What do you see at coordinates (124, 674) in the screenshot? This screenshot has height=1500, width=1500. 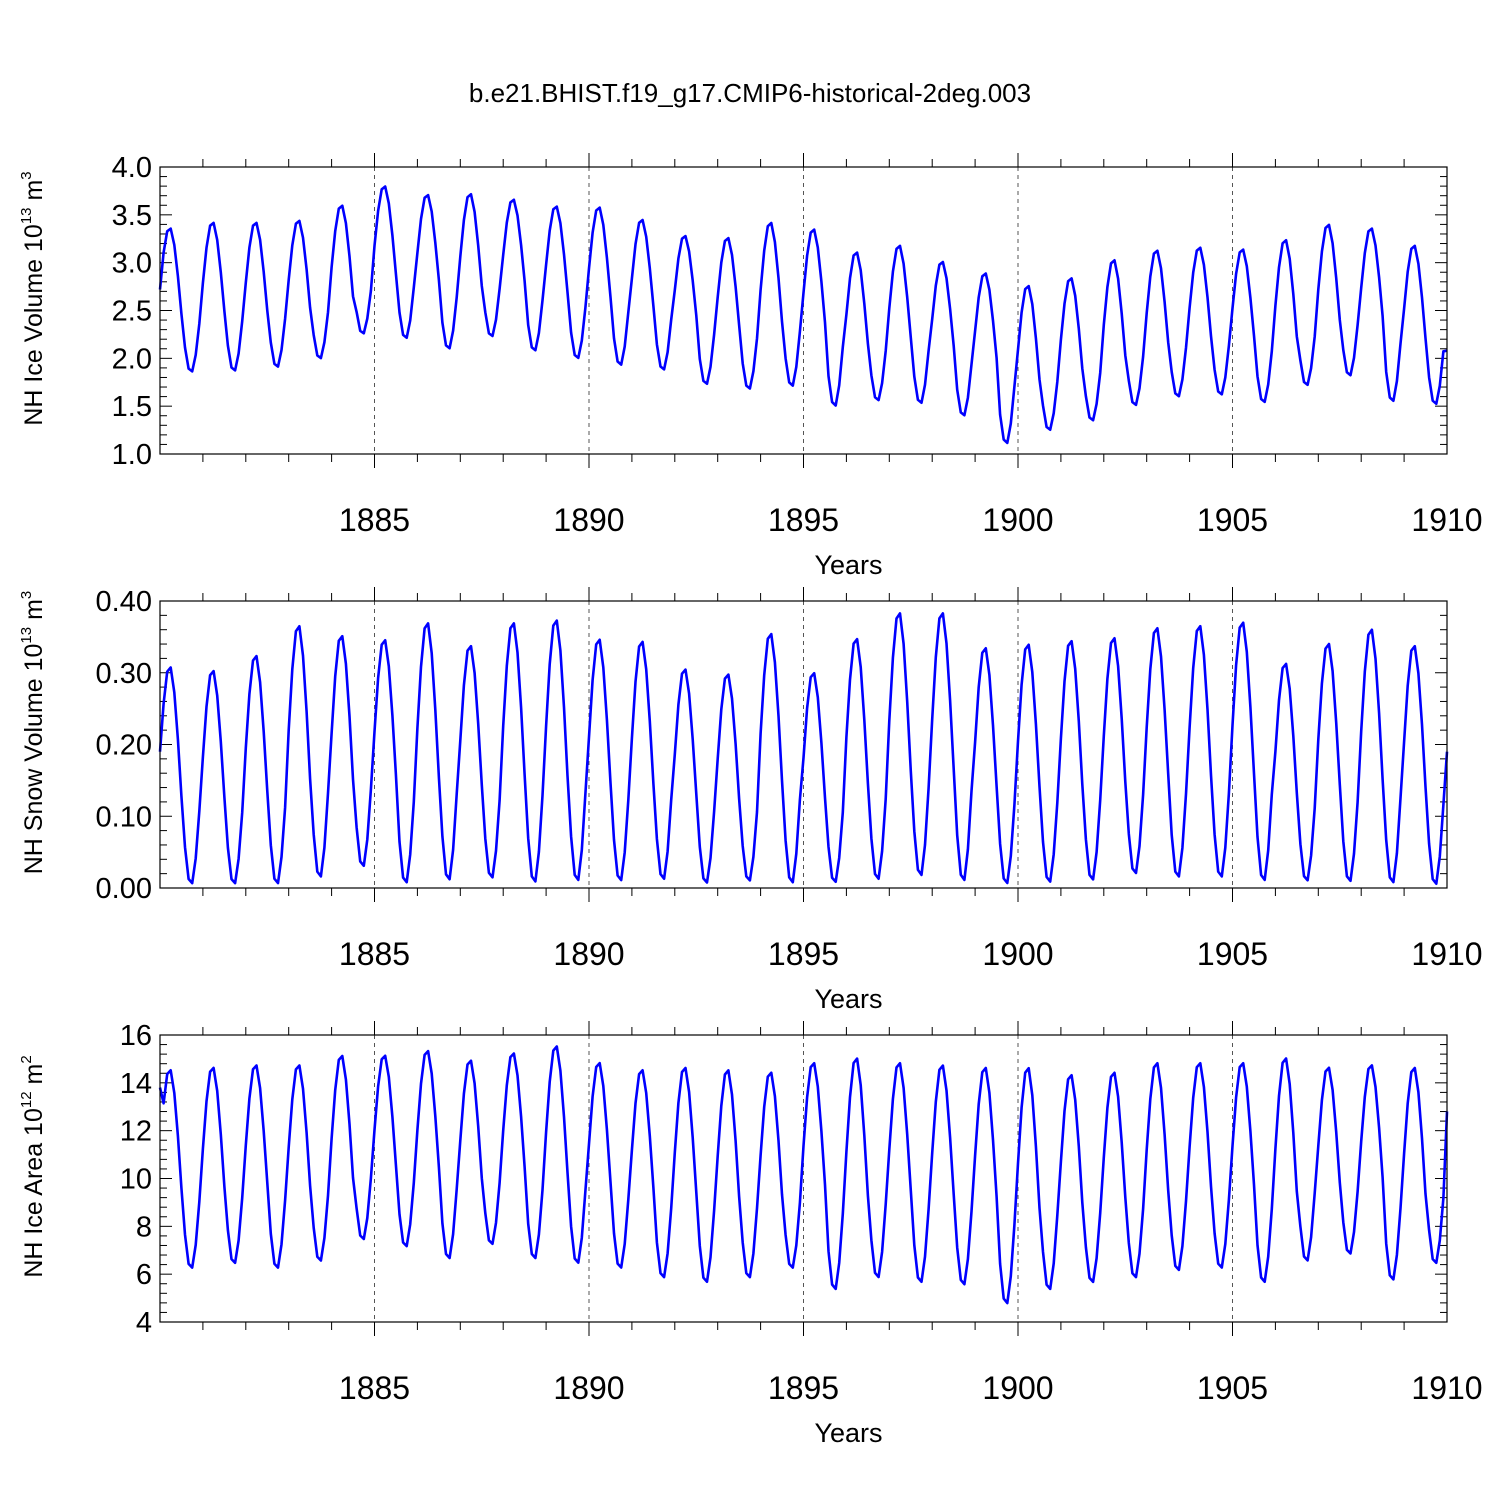 I see `y-tick-label: 0.30` at bounding box center [124, 674].